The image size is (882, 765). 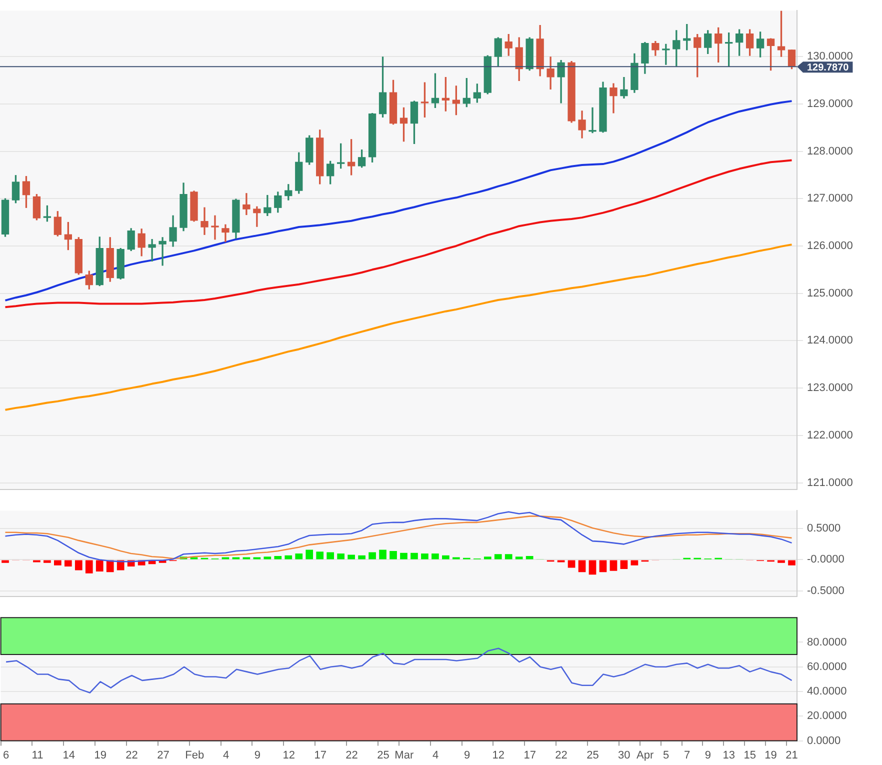 What do you see at coordinates (194, 755) in the screenshot?
I see `x-tick-label: Feb` at bounding box center [194, 755].